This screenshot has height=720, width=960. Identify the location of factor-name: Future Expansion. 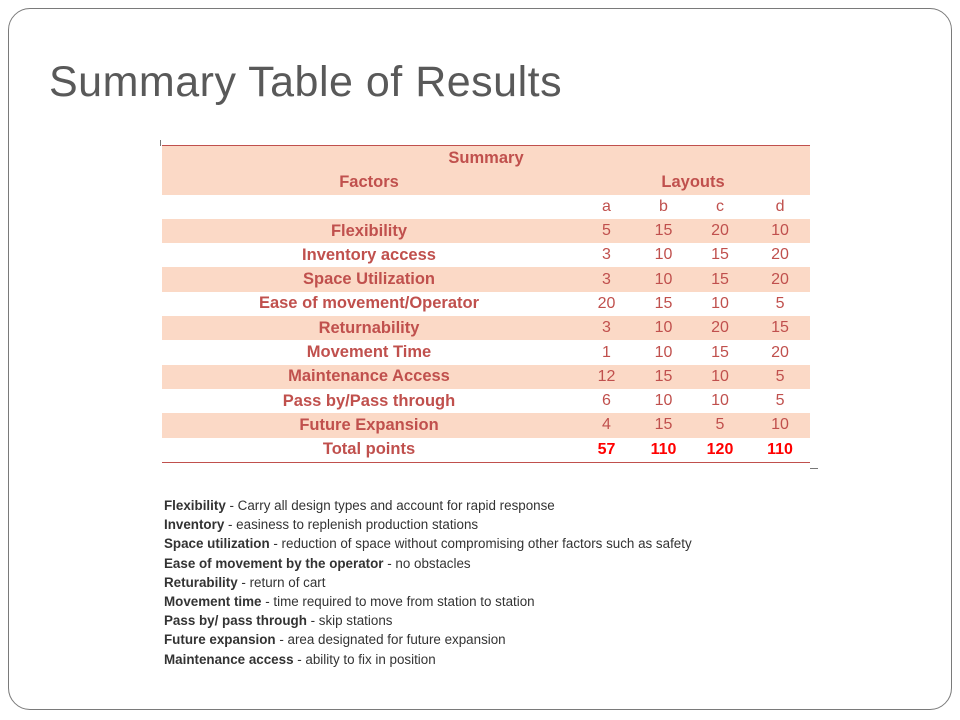
(369, 425).